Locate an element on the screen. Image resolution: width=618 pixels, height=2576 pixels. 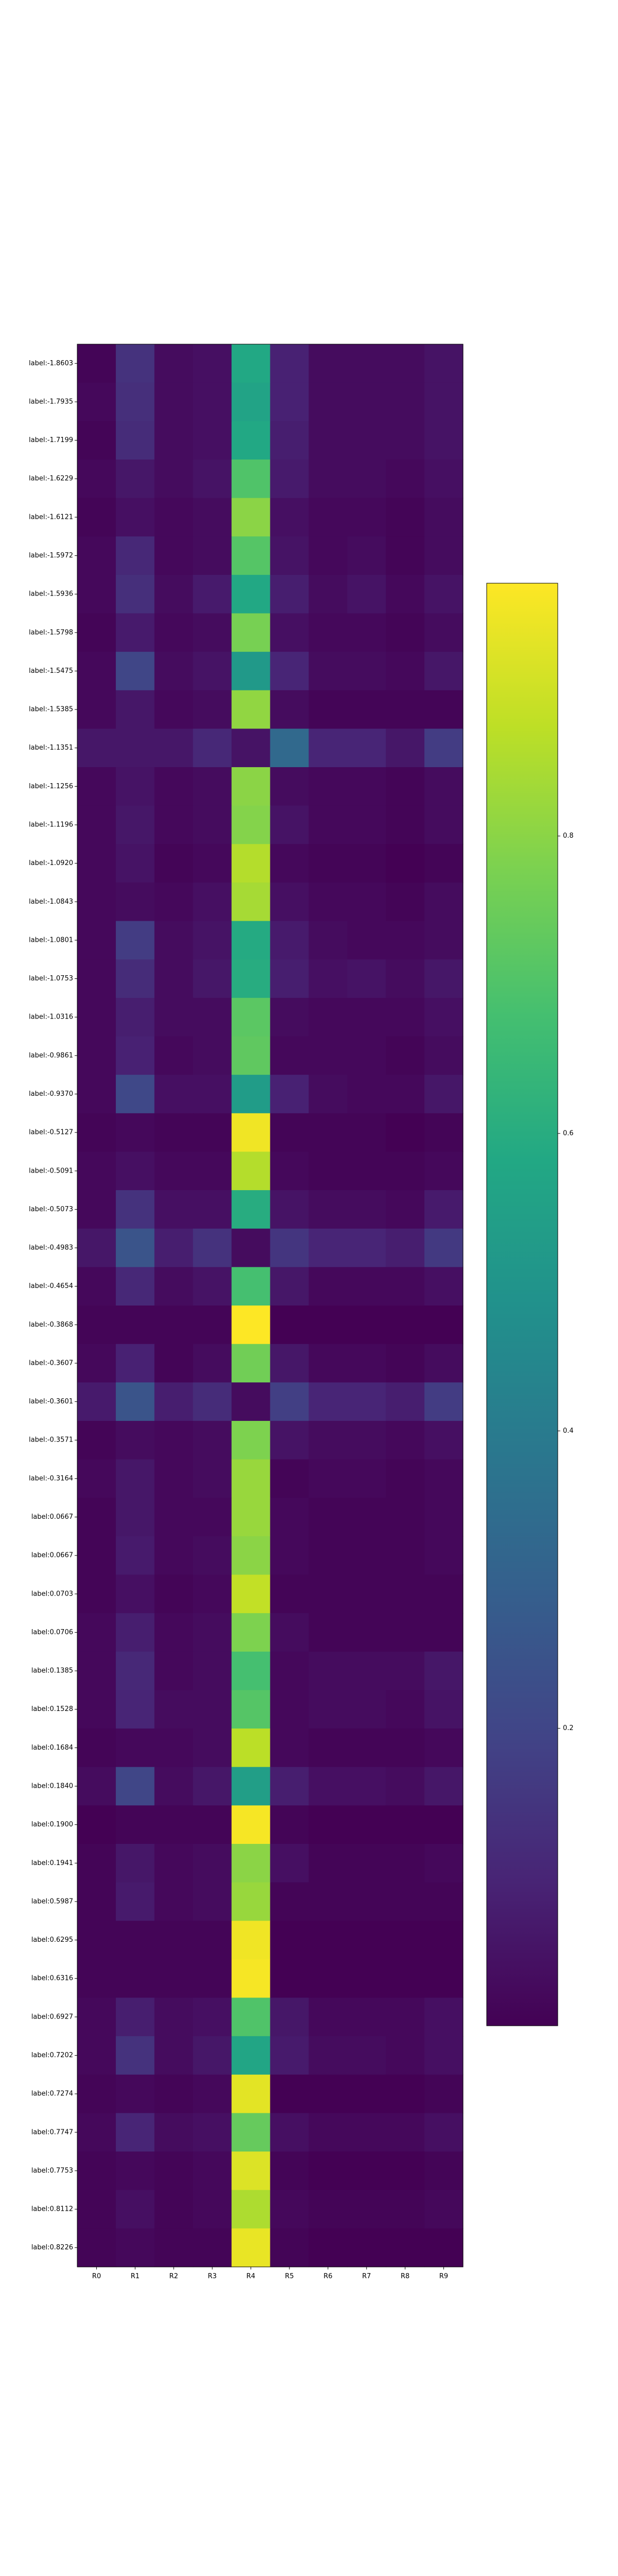
column-labels: R0 R1 R2 R3 R4 R5 R6 R7 R8 R9 is located at coordinates (270, 2273).